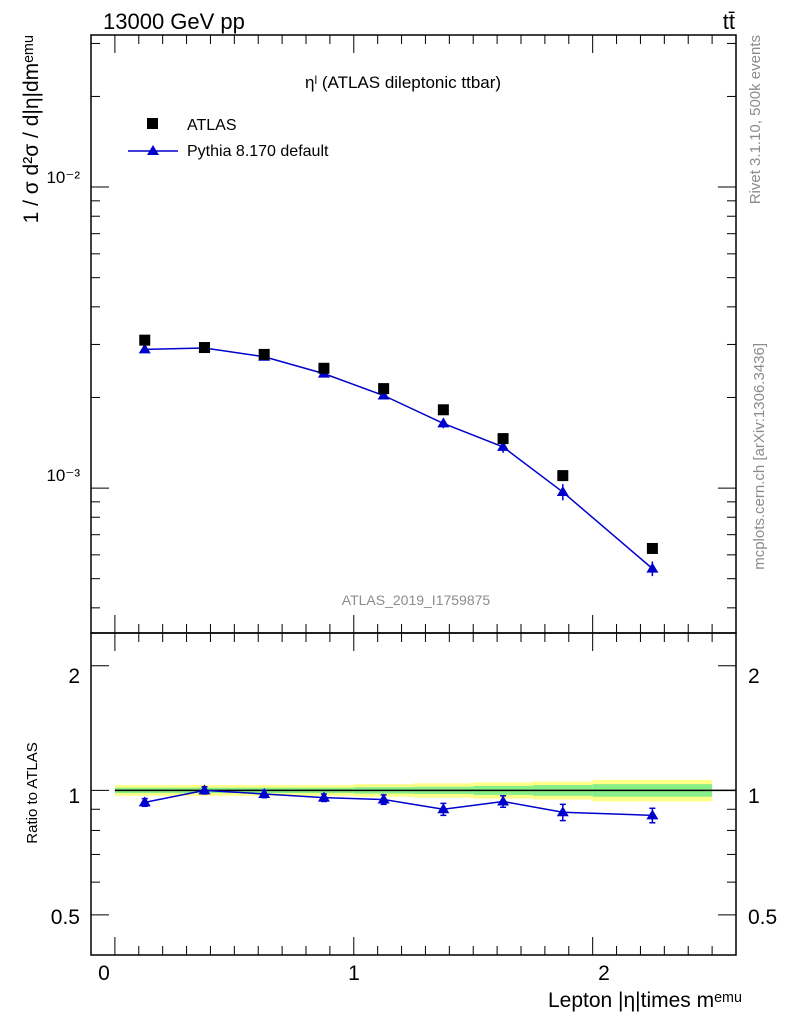 The width and height of the screenshot is (786, 1024). Describe the element at coordinates (754, 676) in the screenshot. I see `ratio-y-tick-label-2-right: 2` at that location.